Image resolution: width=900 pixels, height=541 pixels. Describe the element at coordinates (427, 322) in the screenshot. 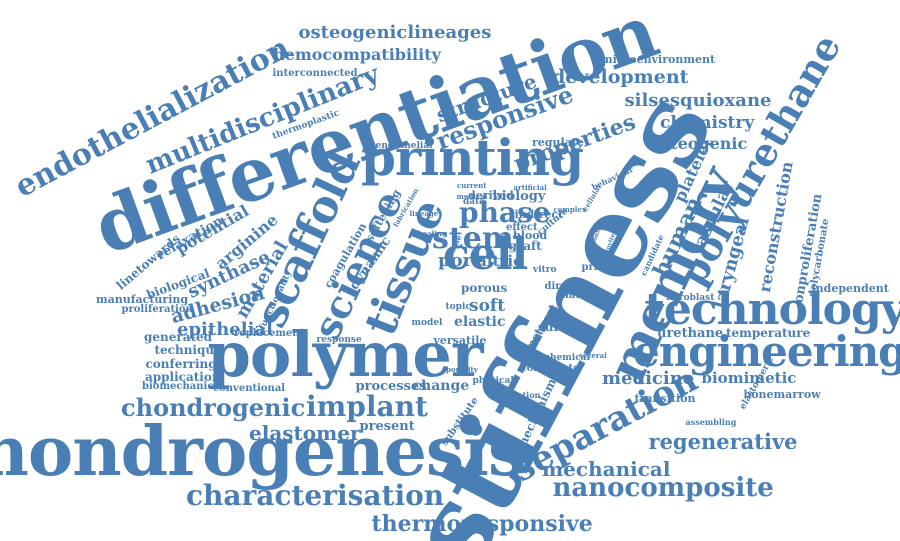

I see `word-model: model` at that location.